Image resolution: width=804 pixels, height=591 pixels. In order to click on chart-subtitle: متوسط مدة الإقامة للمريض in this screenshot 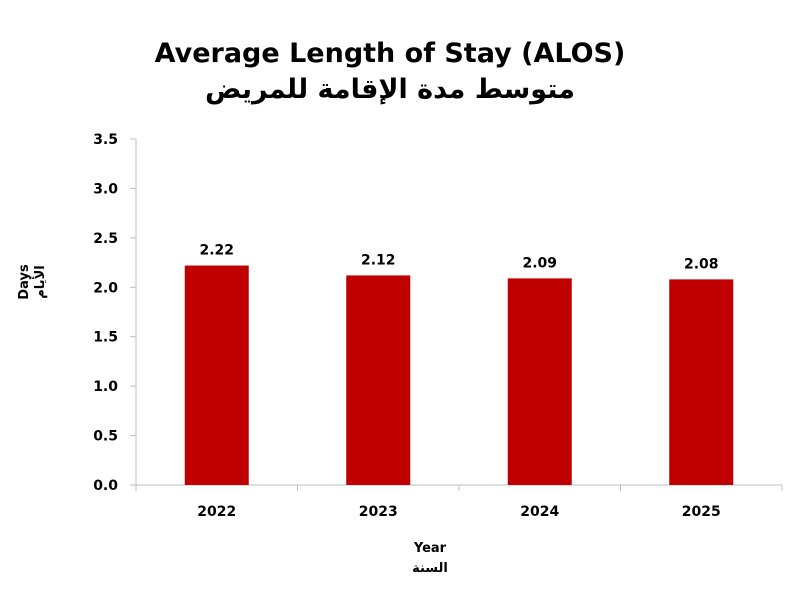, I will do `click(390, 89)`.